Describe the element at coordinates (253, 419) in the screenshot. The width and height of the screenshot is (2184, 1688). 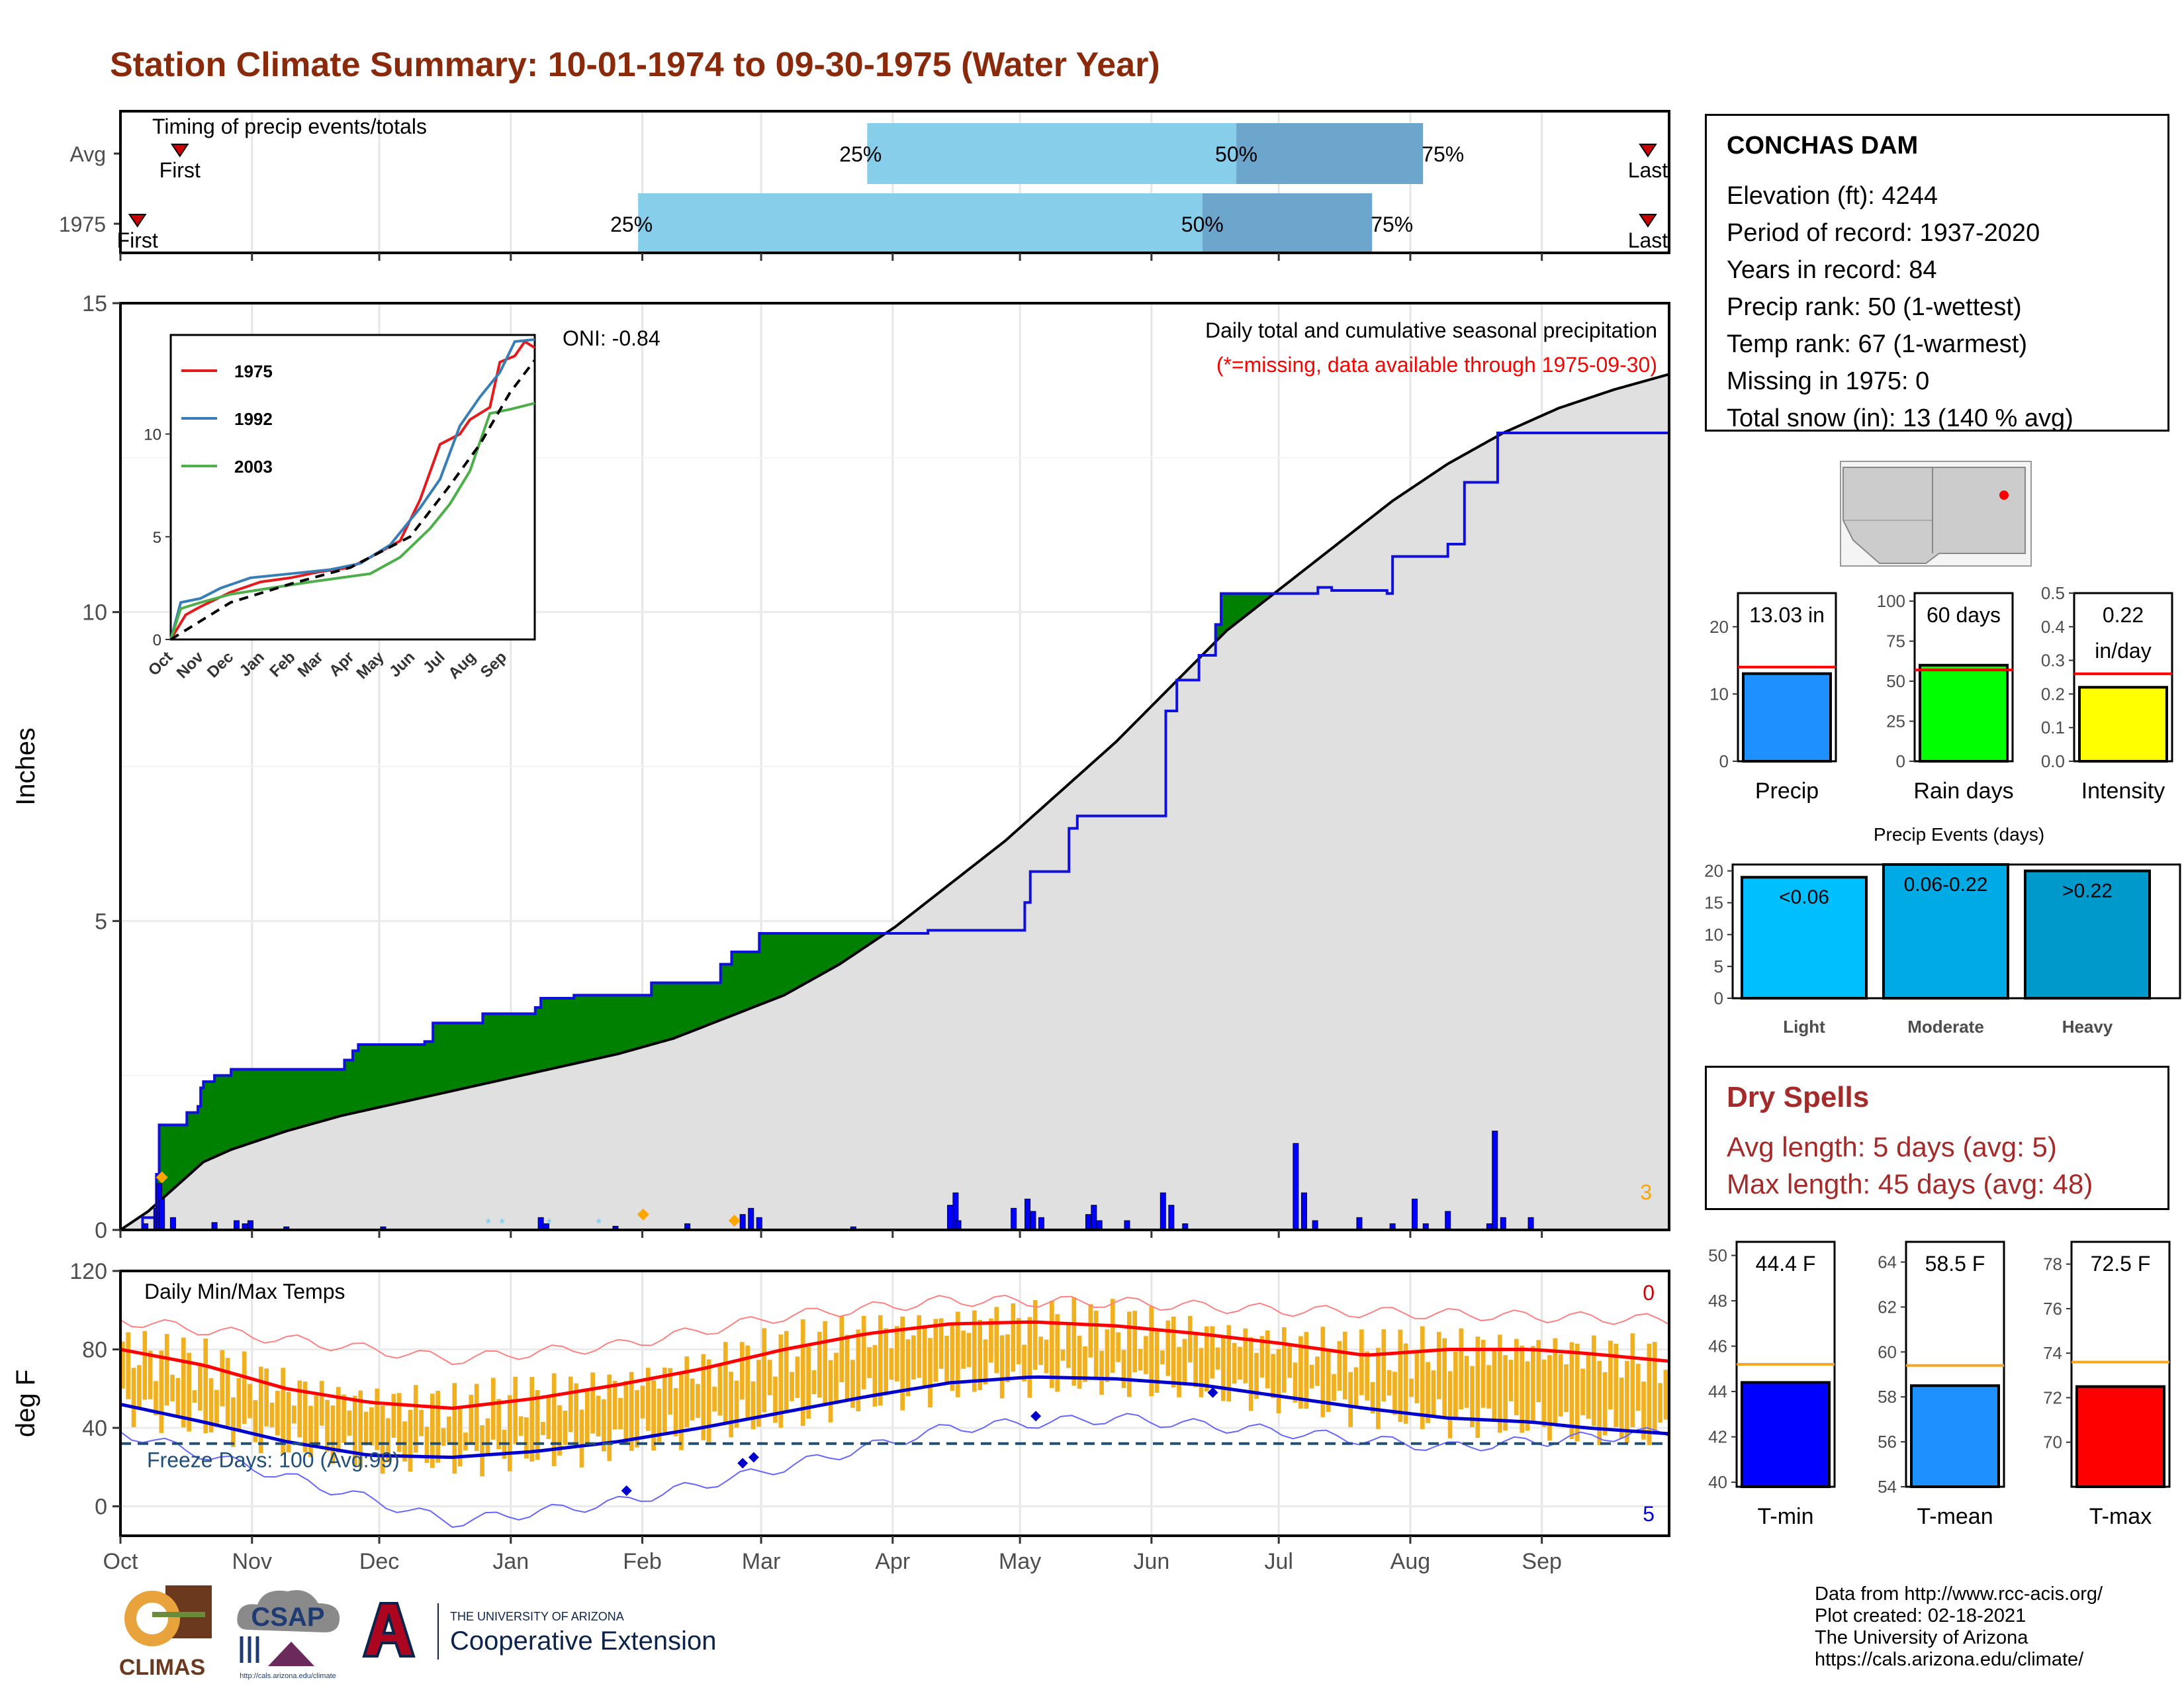
I see `inset-legend-label: 1992` at that location.